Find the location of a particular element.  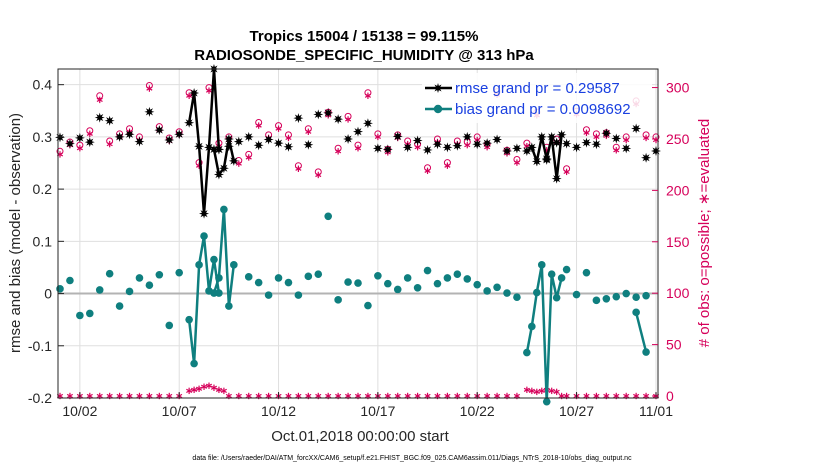

y-tick-label: 0.2 is located at coordinates (43, 189).